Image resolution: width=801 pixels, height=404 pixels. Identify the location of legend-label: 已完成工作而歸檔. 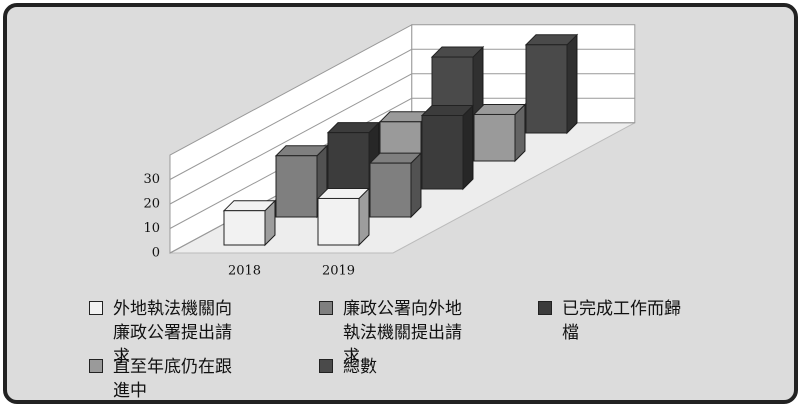
(621, 321).